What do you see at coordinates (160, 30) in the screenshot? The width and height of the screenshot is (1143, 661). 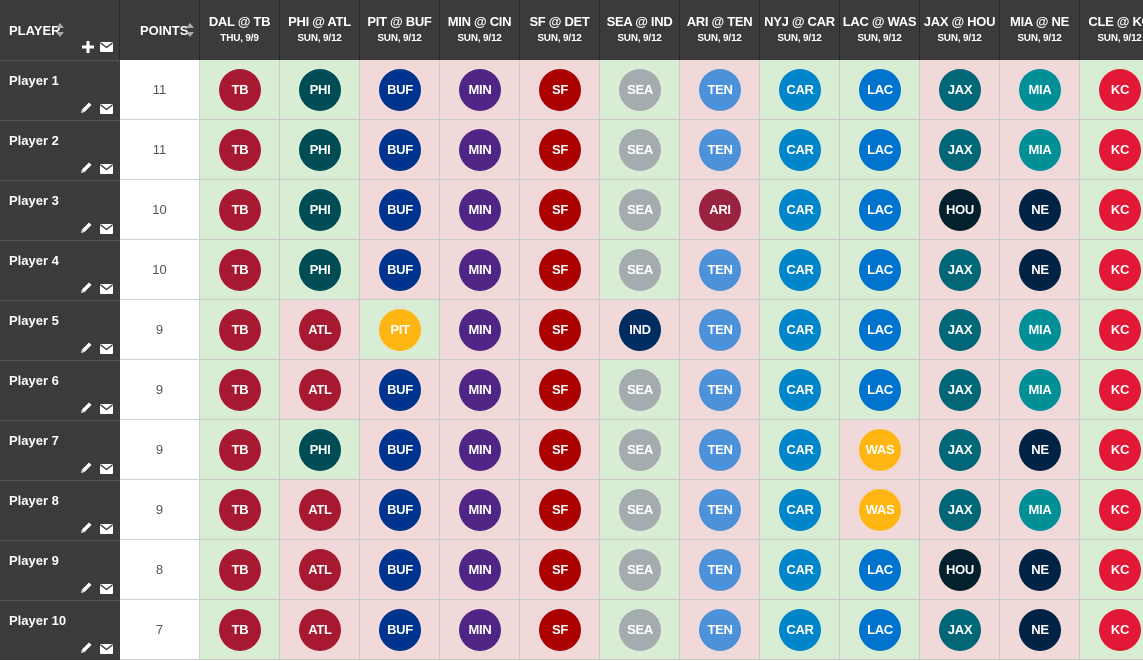 I see `points-column-header: POINTS` at bounding box center [160, 30].